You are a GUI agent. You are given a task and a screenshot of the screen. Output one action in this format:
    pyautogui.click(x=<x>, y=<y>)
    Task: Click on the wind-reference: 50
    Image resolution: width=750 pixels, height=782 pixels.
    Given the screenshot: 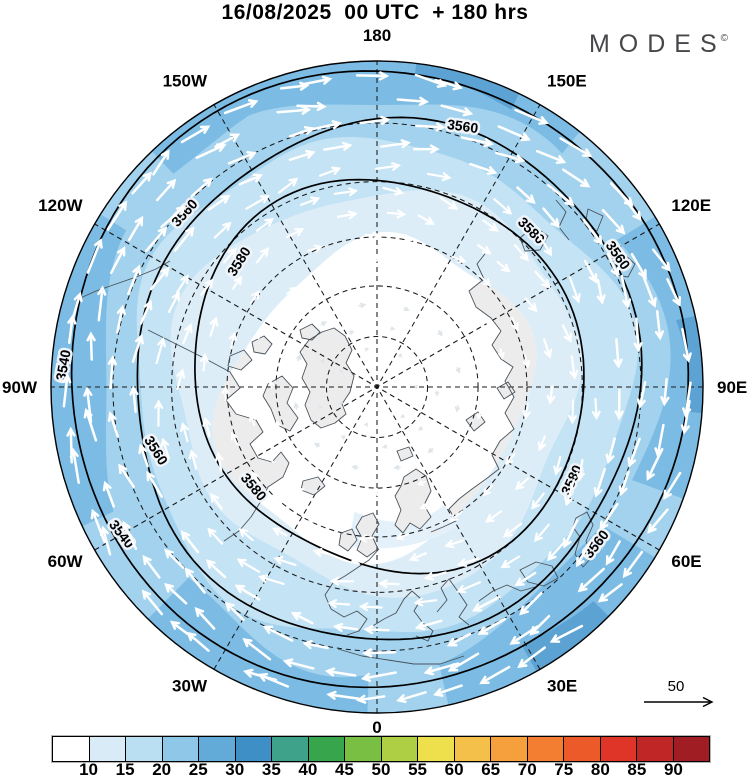 What is the action you would take?
    pyautogui.click(x=679, y=693)
    